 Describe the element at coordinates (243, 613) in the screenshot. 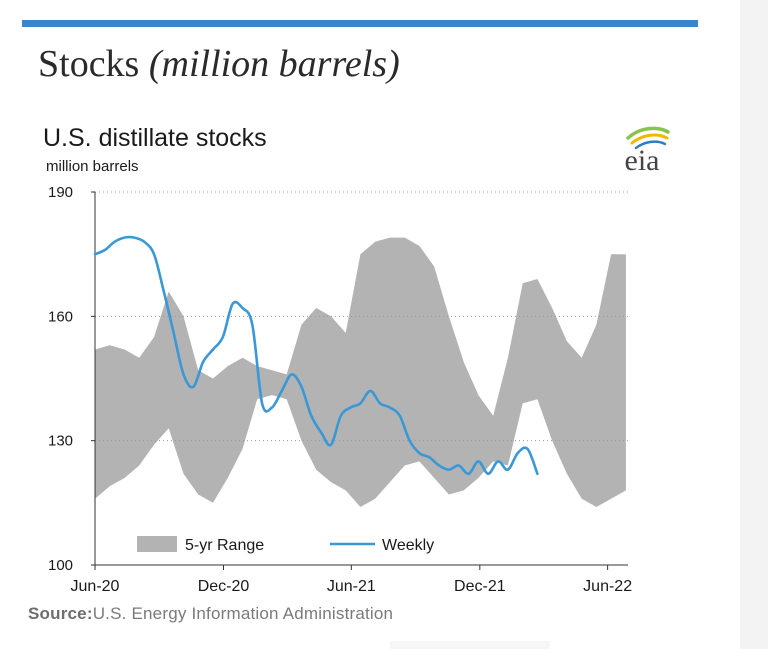

I see `source-text: U.S. Energy Information Administration` at that location.